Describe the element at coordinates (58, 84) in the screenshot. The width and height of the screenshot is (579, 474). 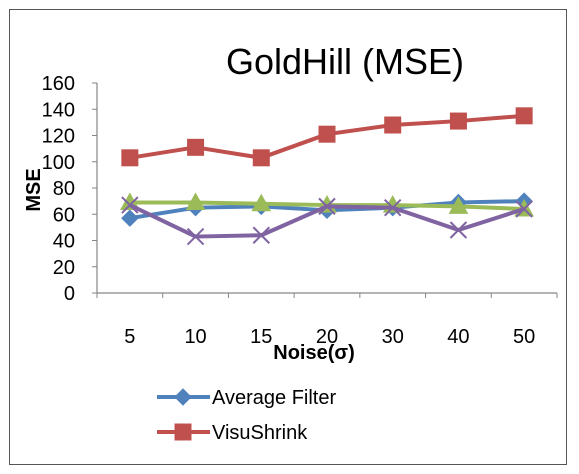
I see `y-tick-label: 160` at that location.